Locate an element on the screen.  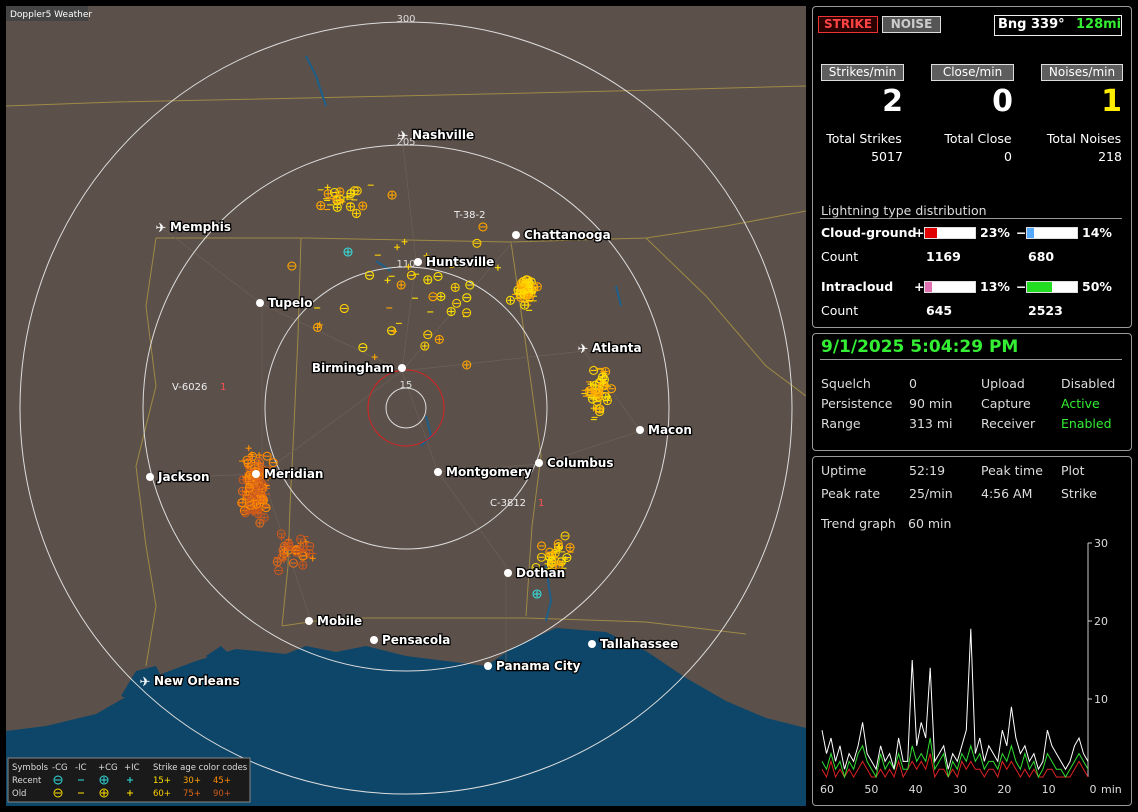
total-label: Total Strikes is located at coordinates (864, 138).